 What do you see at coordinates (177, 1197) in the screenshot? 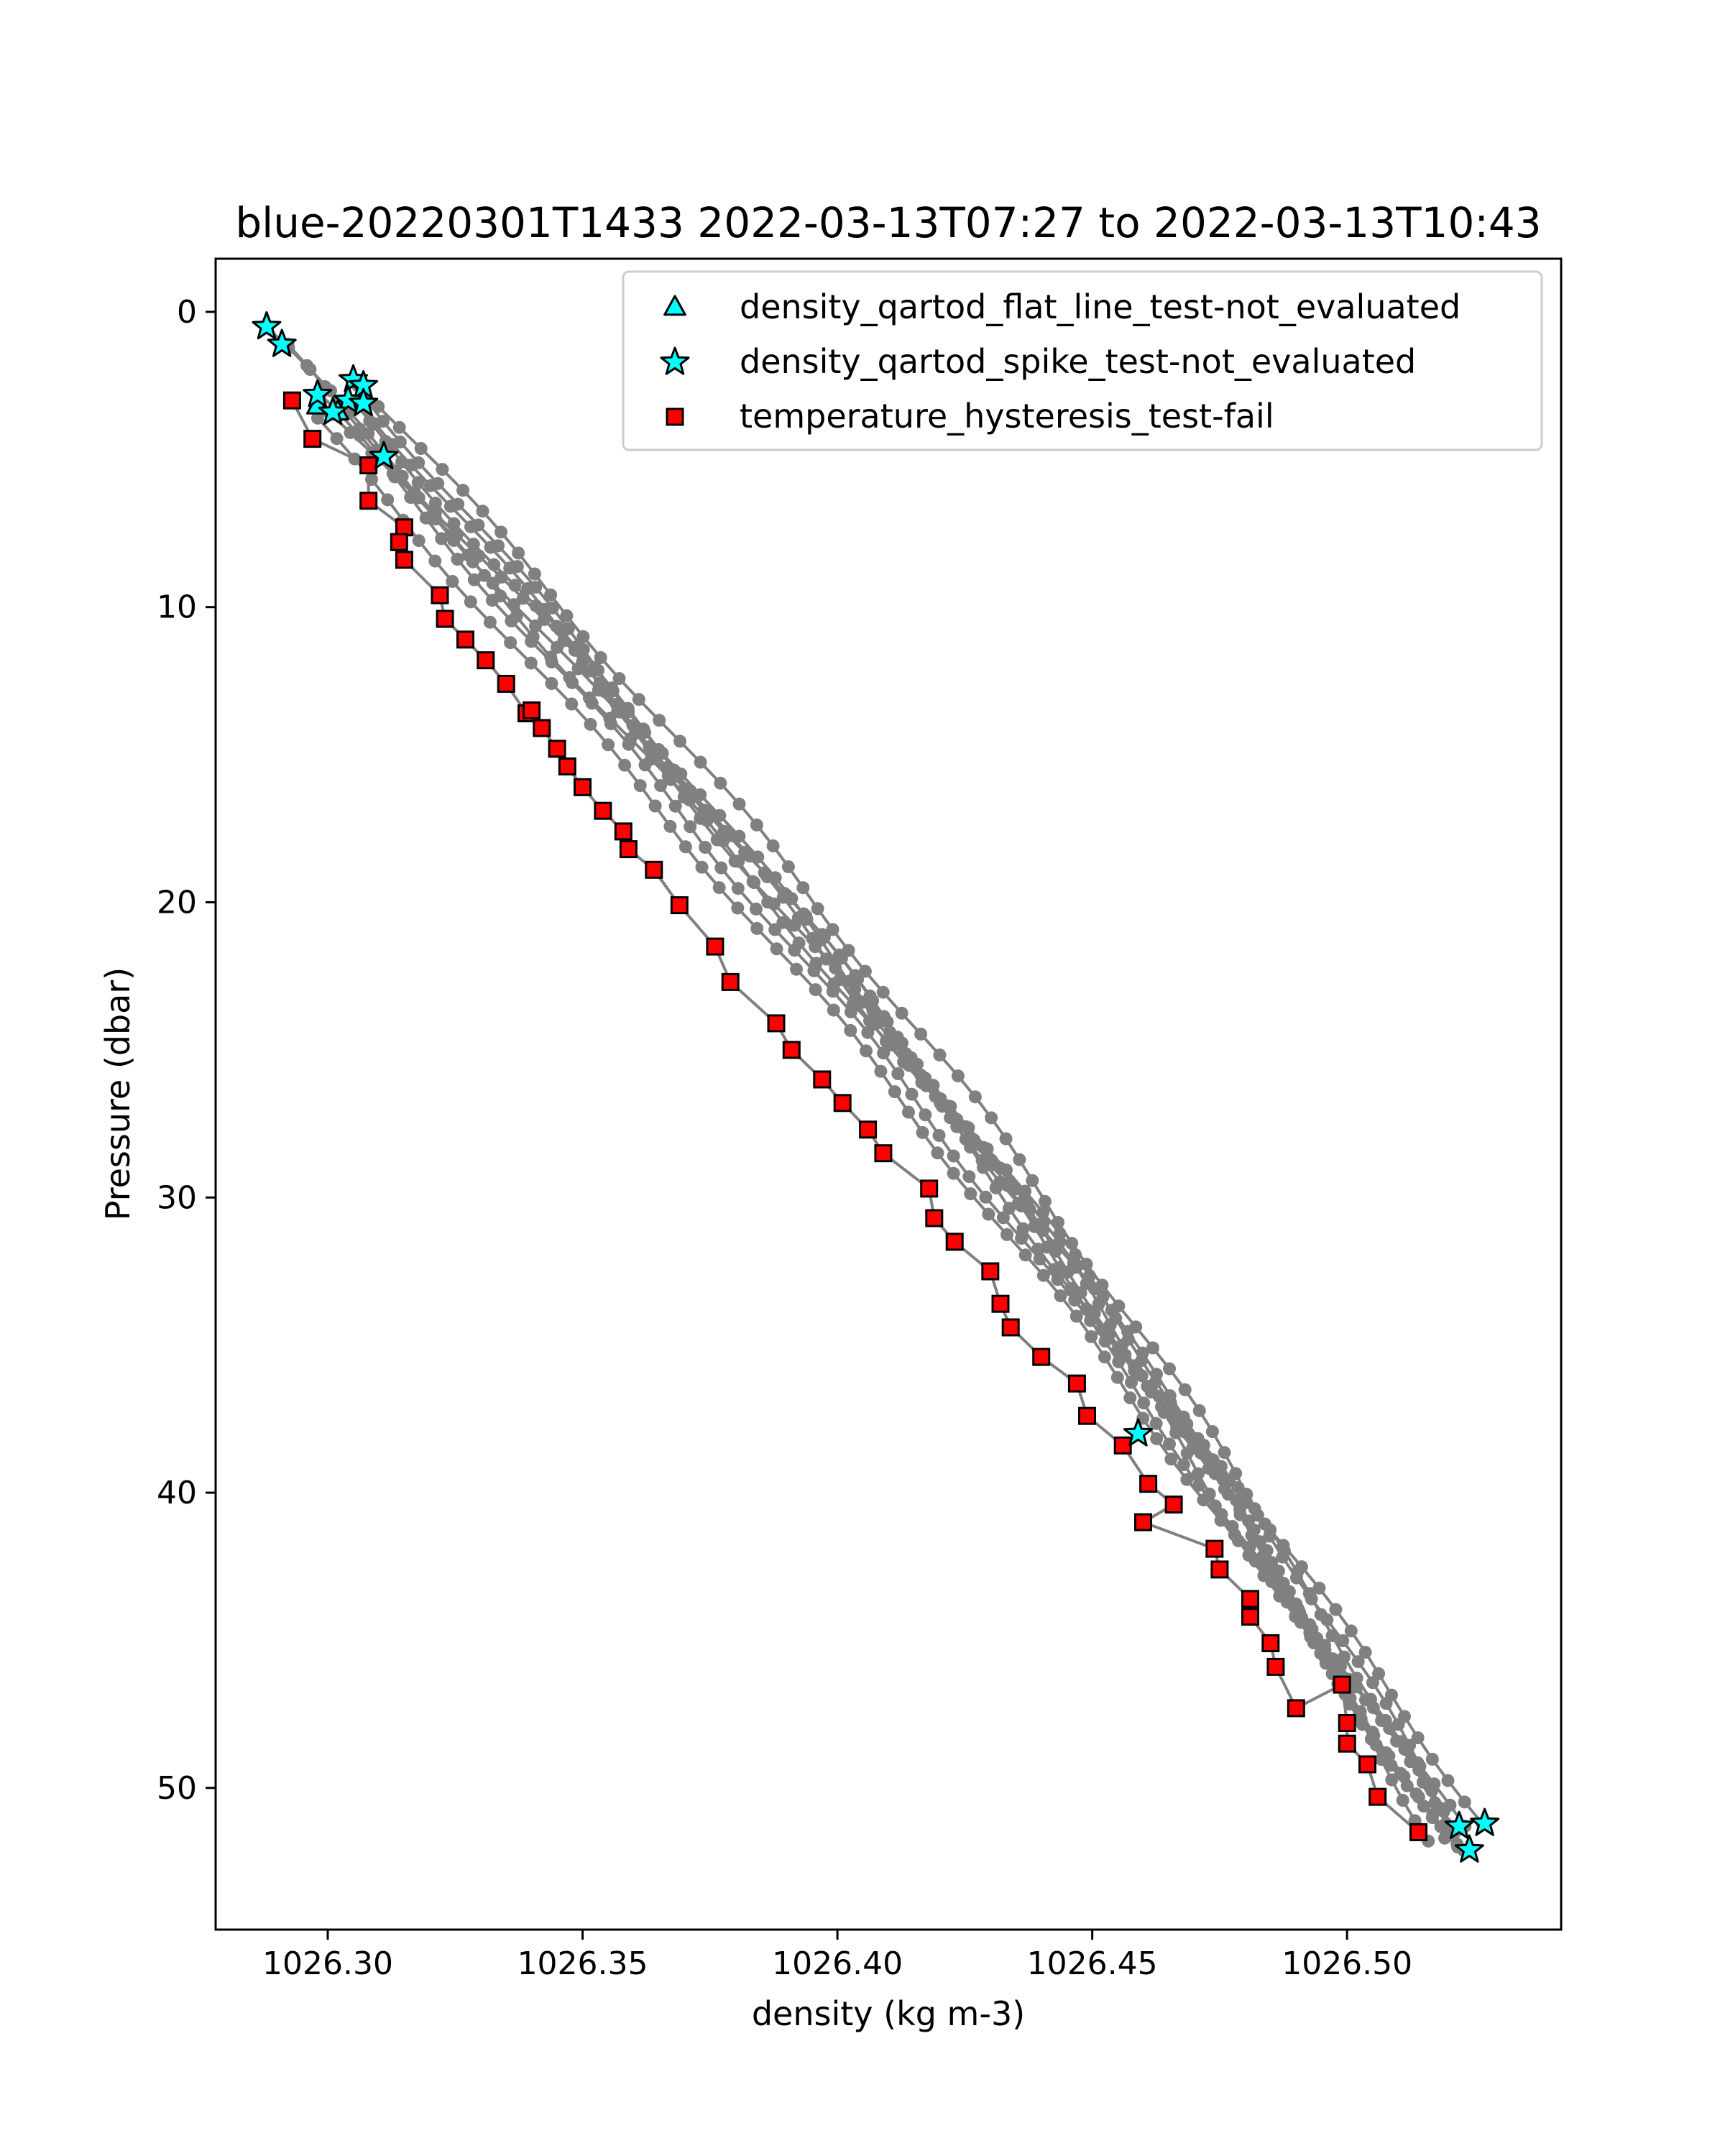
I see `y-tick-label: 30` at bounding box center [177, 1197].